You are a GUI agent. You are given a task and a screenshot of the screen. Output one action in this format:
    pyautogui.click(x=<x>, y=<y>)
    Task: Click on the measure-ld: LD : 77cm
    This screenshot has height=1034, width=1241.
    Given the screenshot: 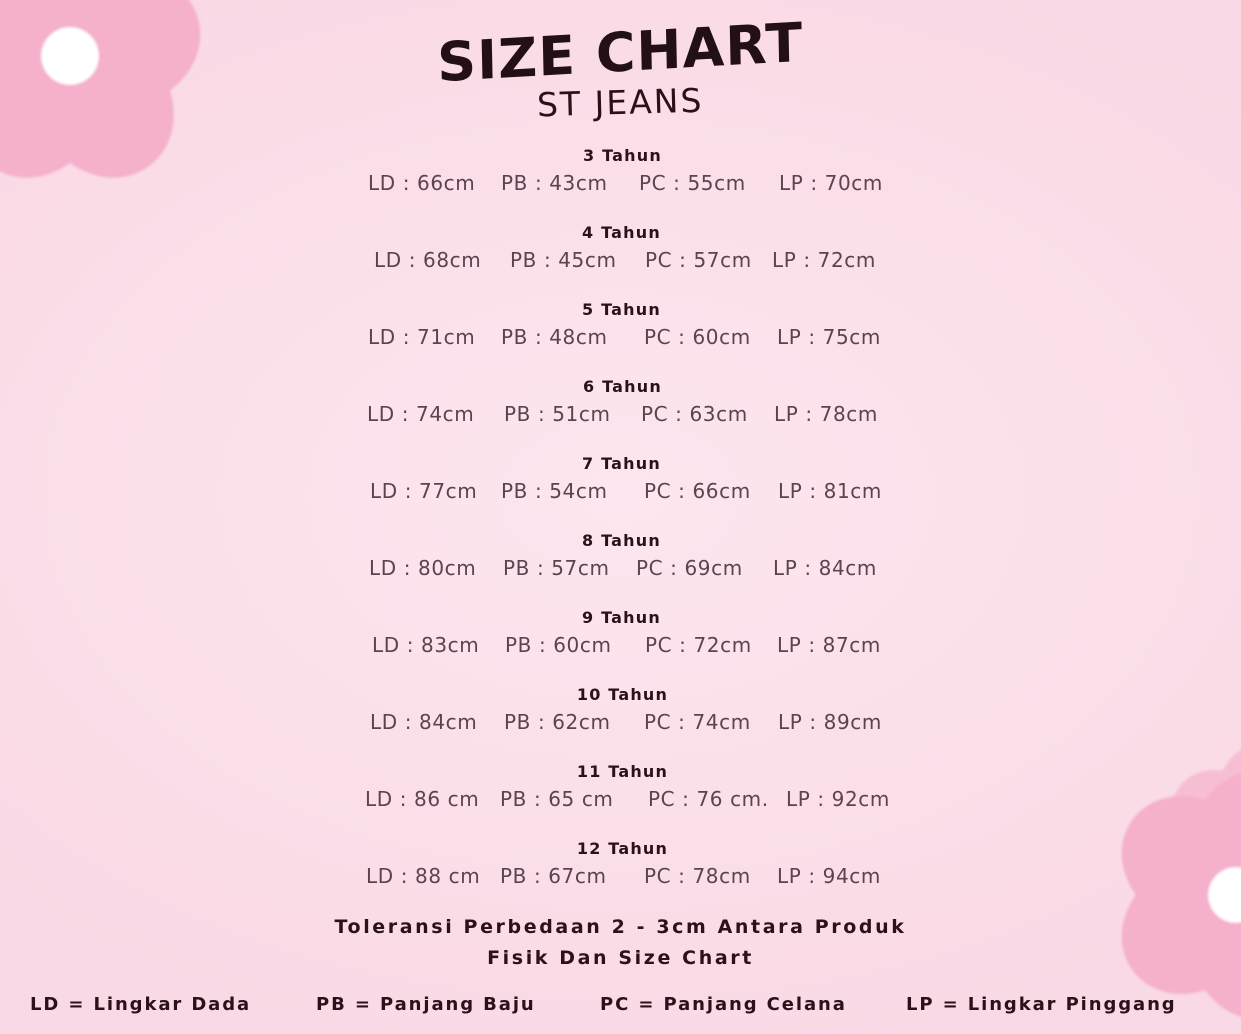 What is the action you would take?
    pyautogui.click(x=424, y=491)
    